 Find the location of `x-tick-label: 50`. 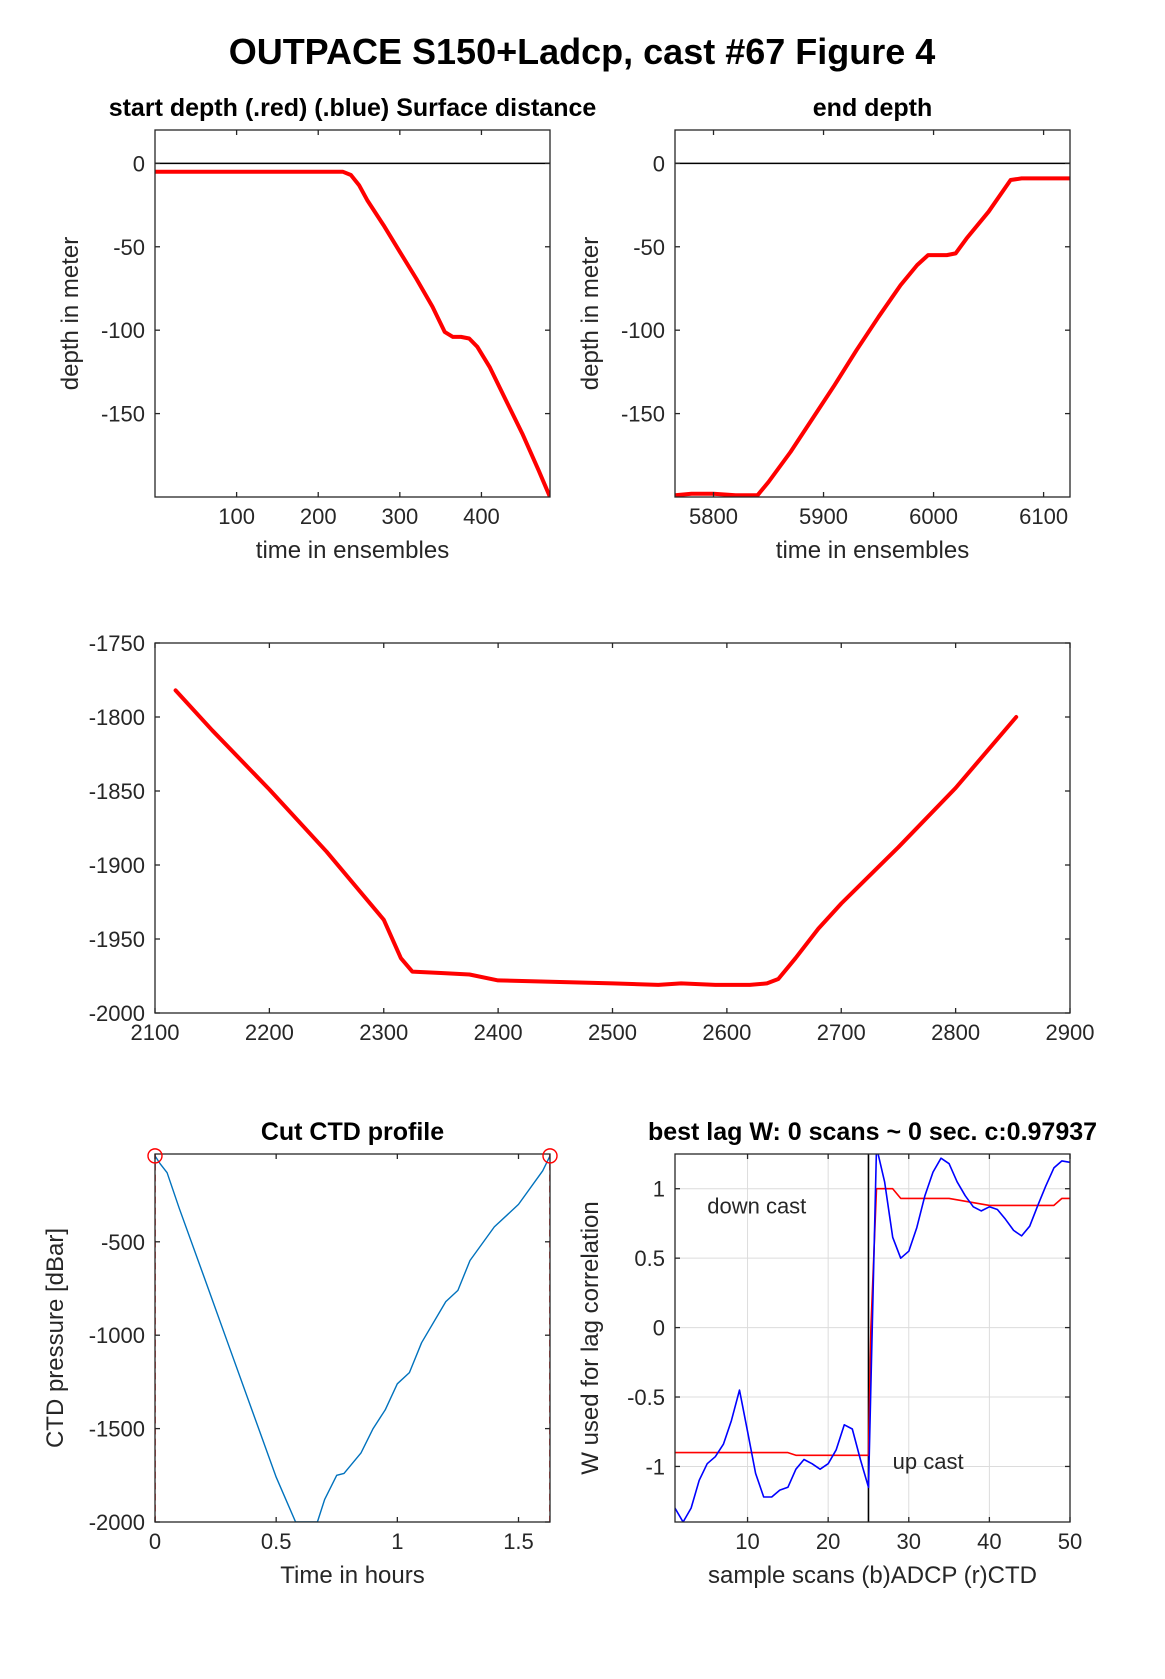

x-tick-label: 50 is located at coordinates (1070, 1541).